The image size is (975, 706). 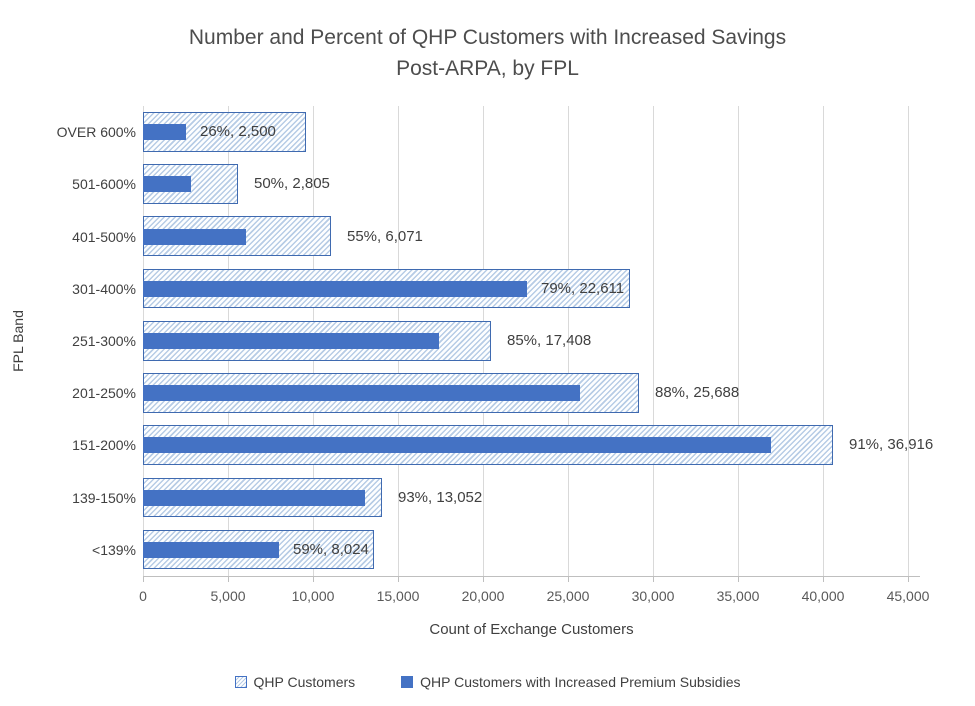 I want to click on x-tick-label: 5,000, so click(x=228, y=596).